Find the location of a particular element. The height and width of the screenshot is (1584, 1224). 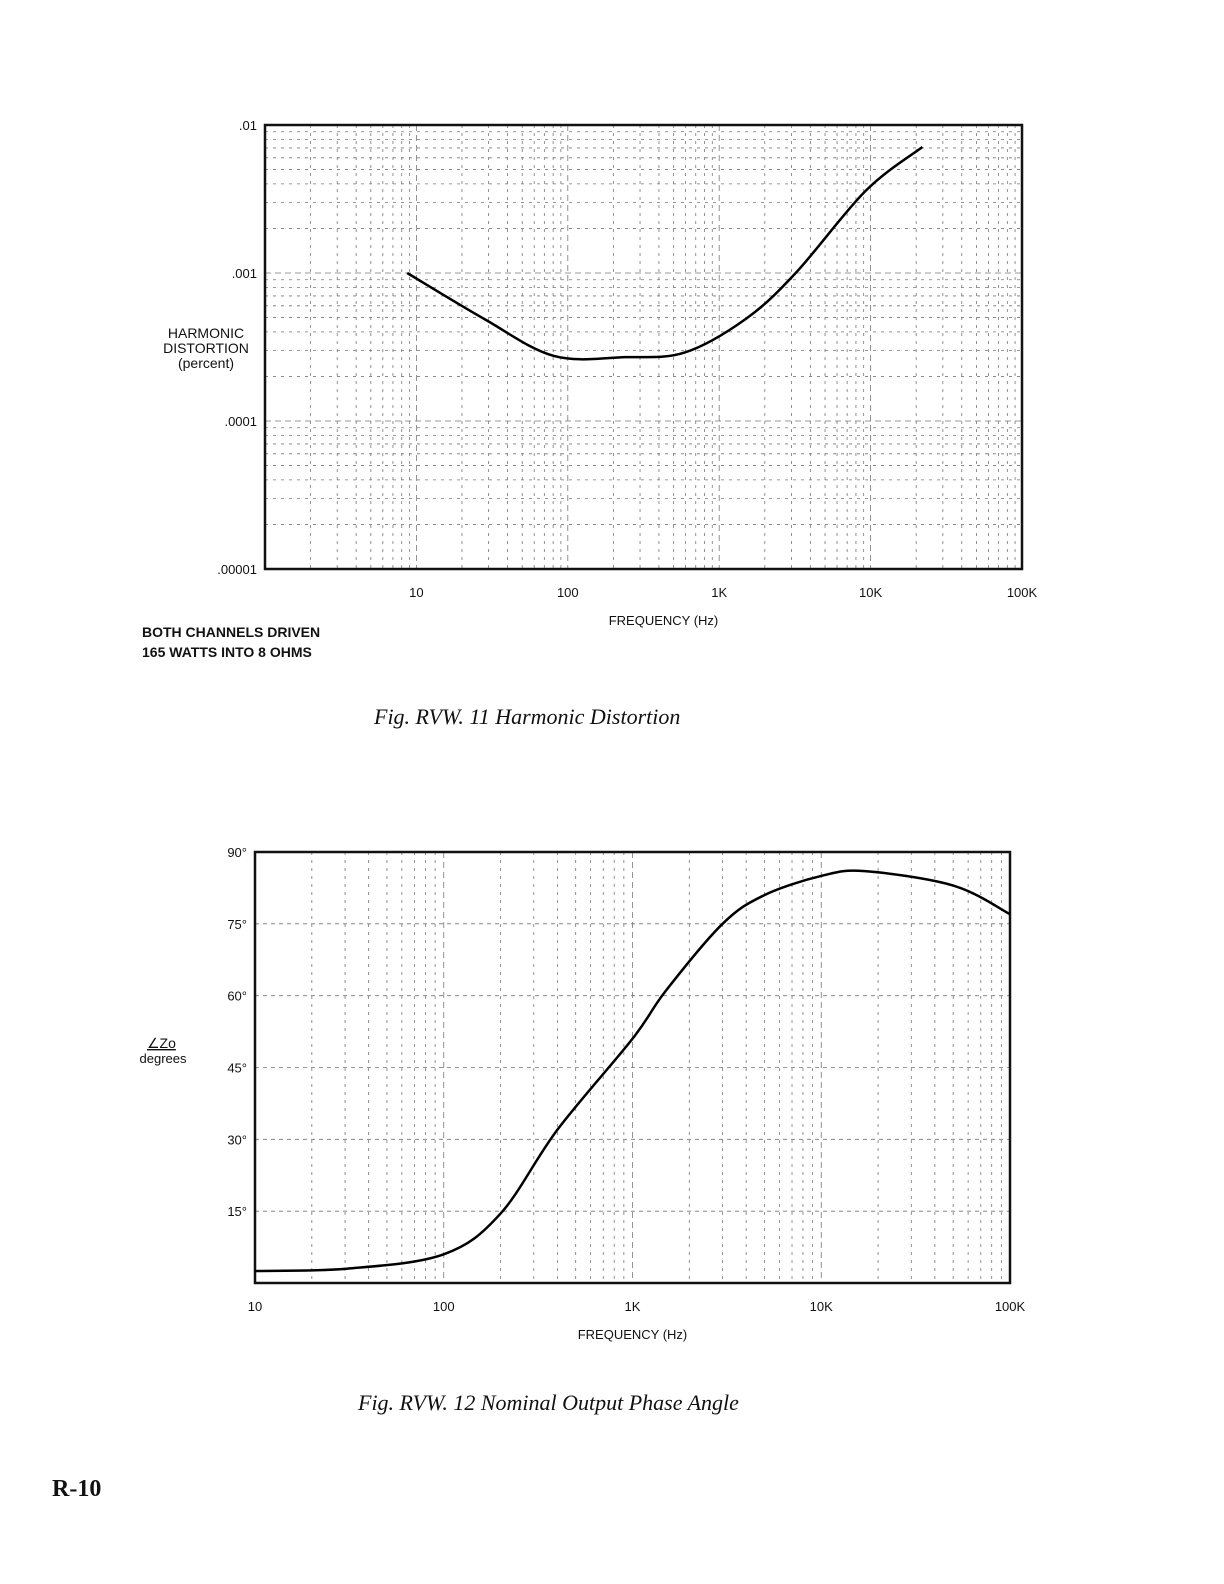

series-line-thd is located at coordinates (665, 253).